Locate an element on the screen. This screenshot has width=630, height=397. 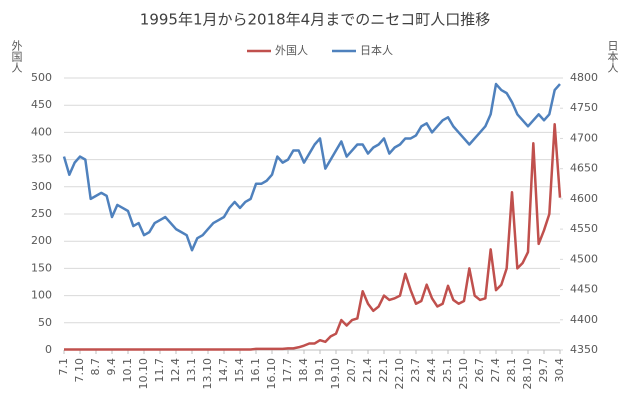
x-tick-label: 11.7 is located at coordinates (159, 370).